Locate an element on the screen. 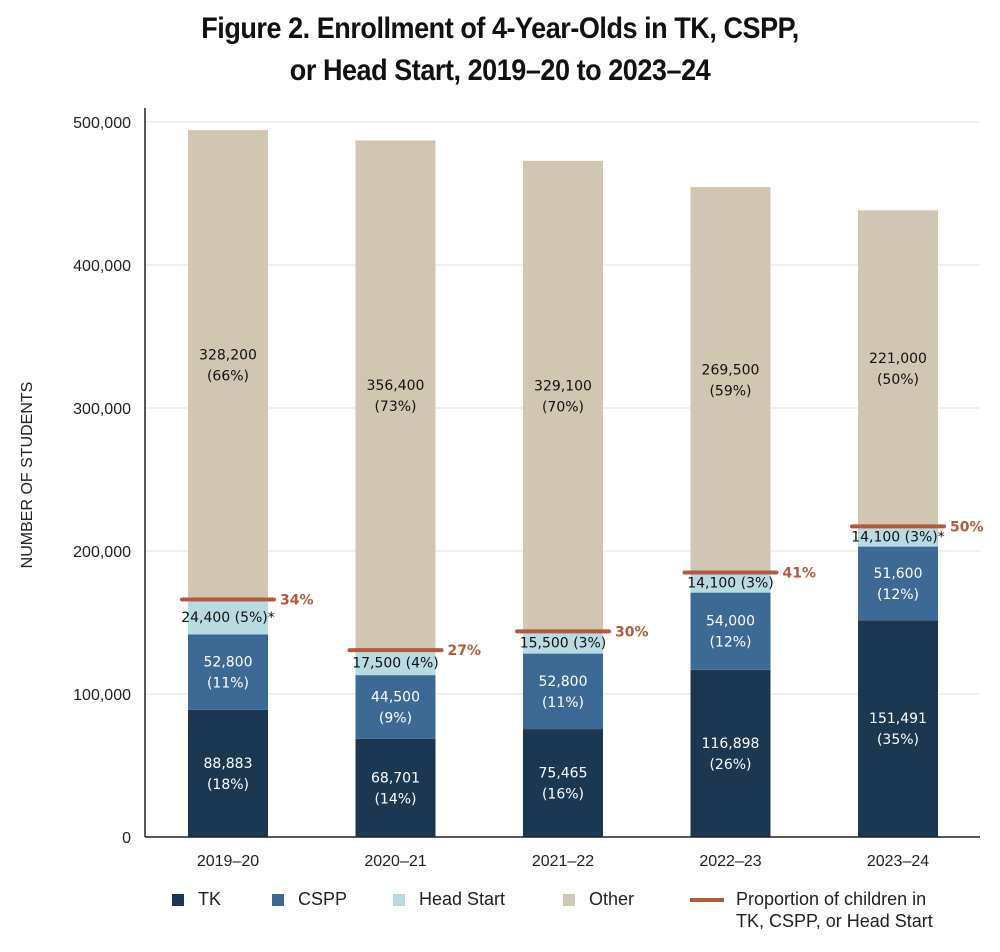 This screenshot has height=952, width=1000. data-label: (50%) is located at coordinates (898, 380).